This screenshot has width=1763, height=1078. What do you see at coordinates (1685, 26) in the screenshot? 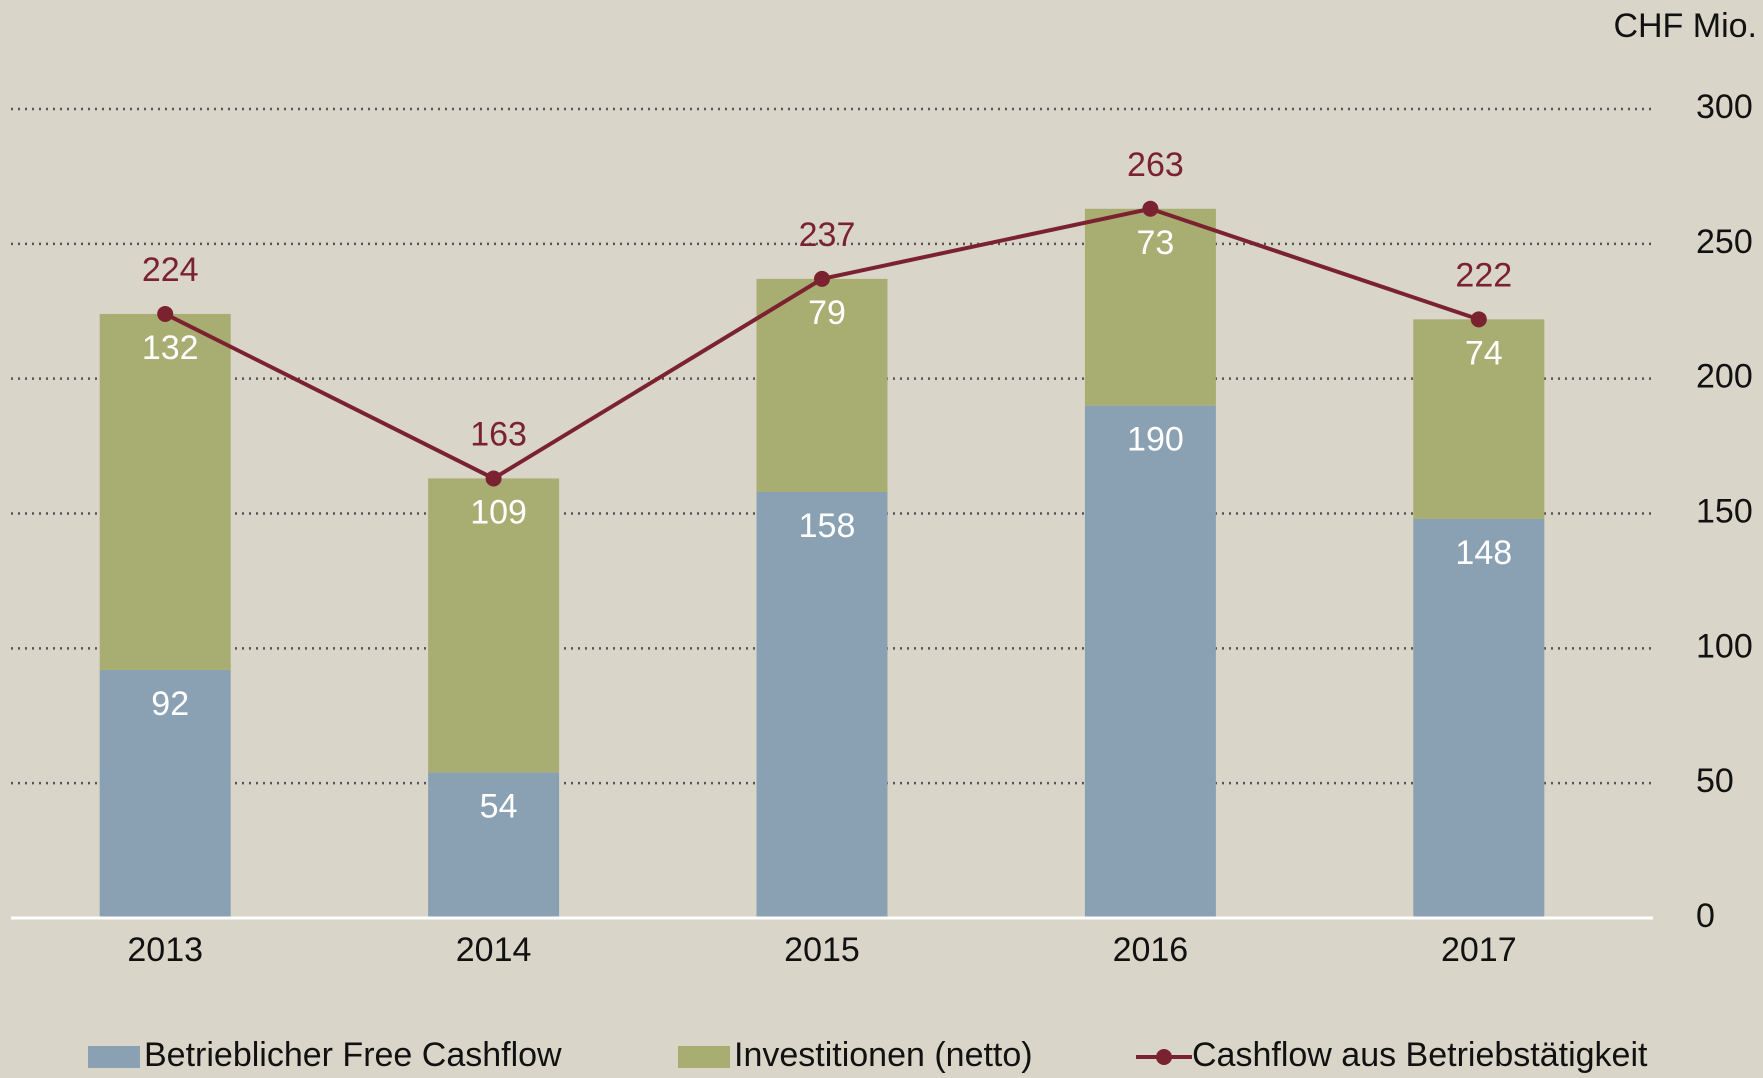
I see `unit-label: CHF Mio.` at bounding box center [1685, 26].